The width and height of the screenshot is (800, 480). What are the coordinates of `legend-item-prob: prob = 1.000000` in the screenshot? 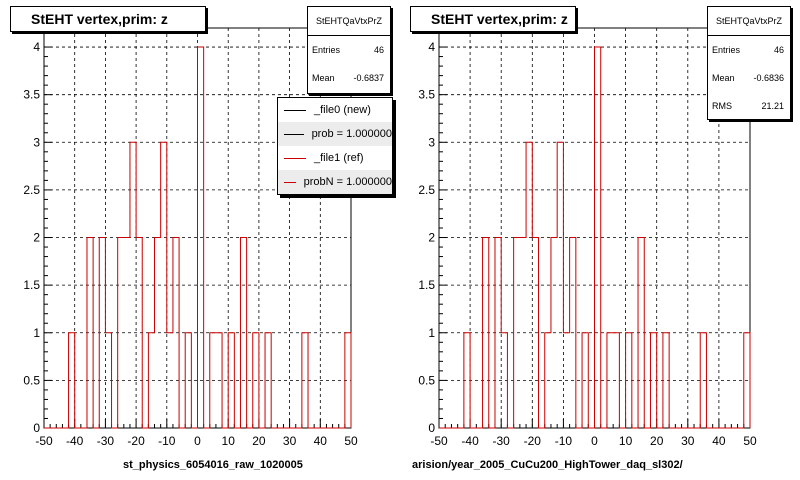 It's located at (335, 134).